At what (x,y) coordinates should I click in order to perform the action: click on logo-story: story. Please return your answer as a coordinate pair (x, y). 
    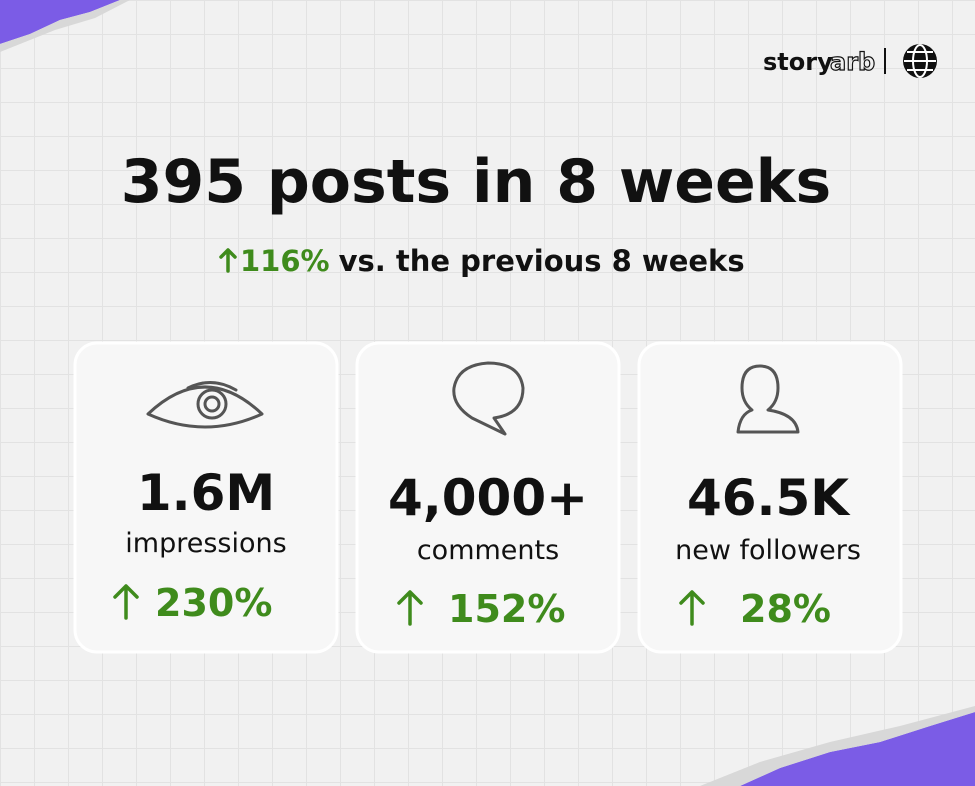
    Looking at the image, I should click on (798, 62).